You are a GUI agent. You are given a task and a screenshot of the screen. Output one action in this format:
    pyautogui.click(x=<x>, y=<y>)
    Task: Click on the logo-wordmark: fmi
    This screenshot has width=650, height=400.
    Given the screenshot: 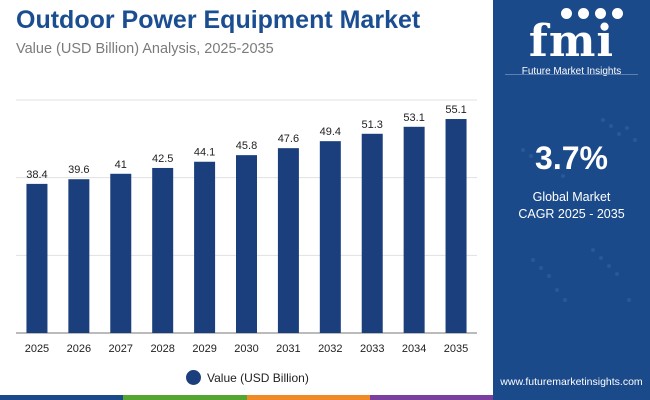 What is the action you would take?
    pyautogui.click(x=571, y=41)
    